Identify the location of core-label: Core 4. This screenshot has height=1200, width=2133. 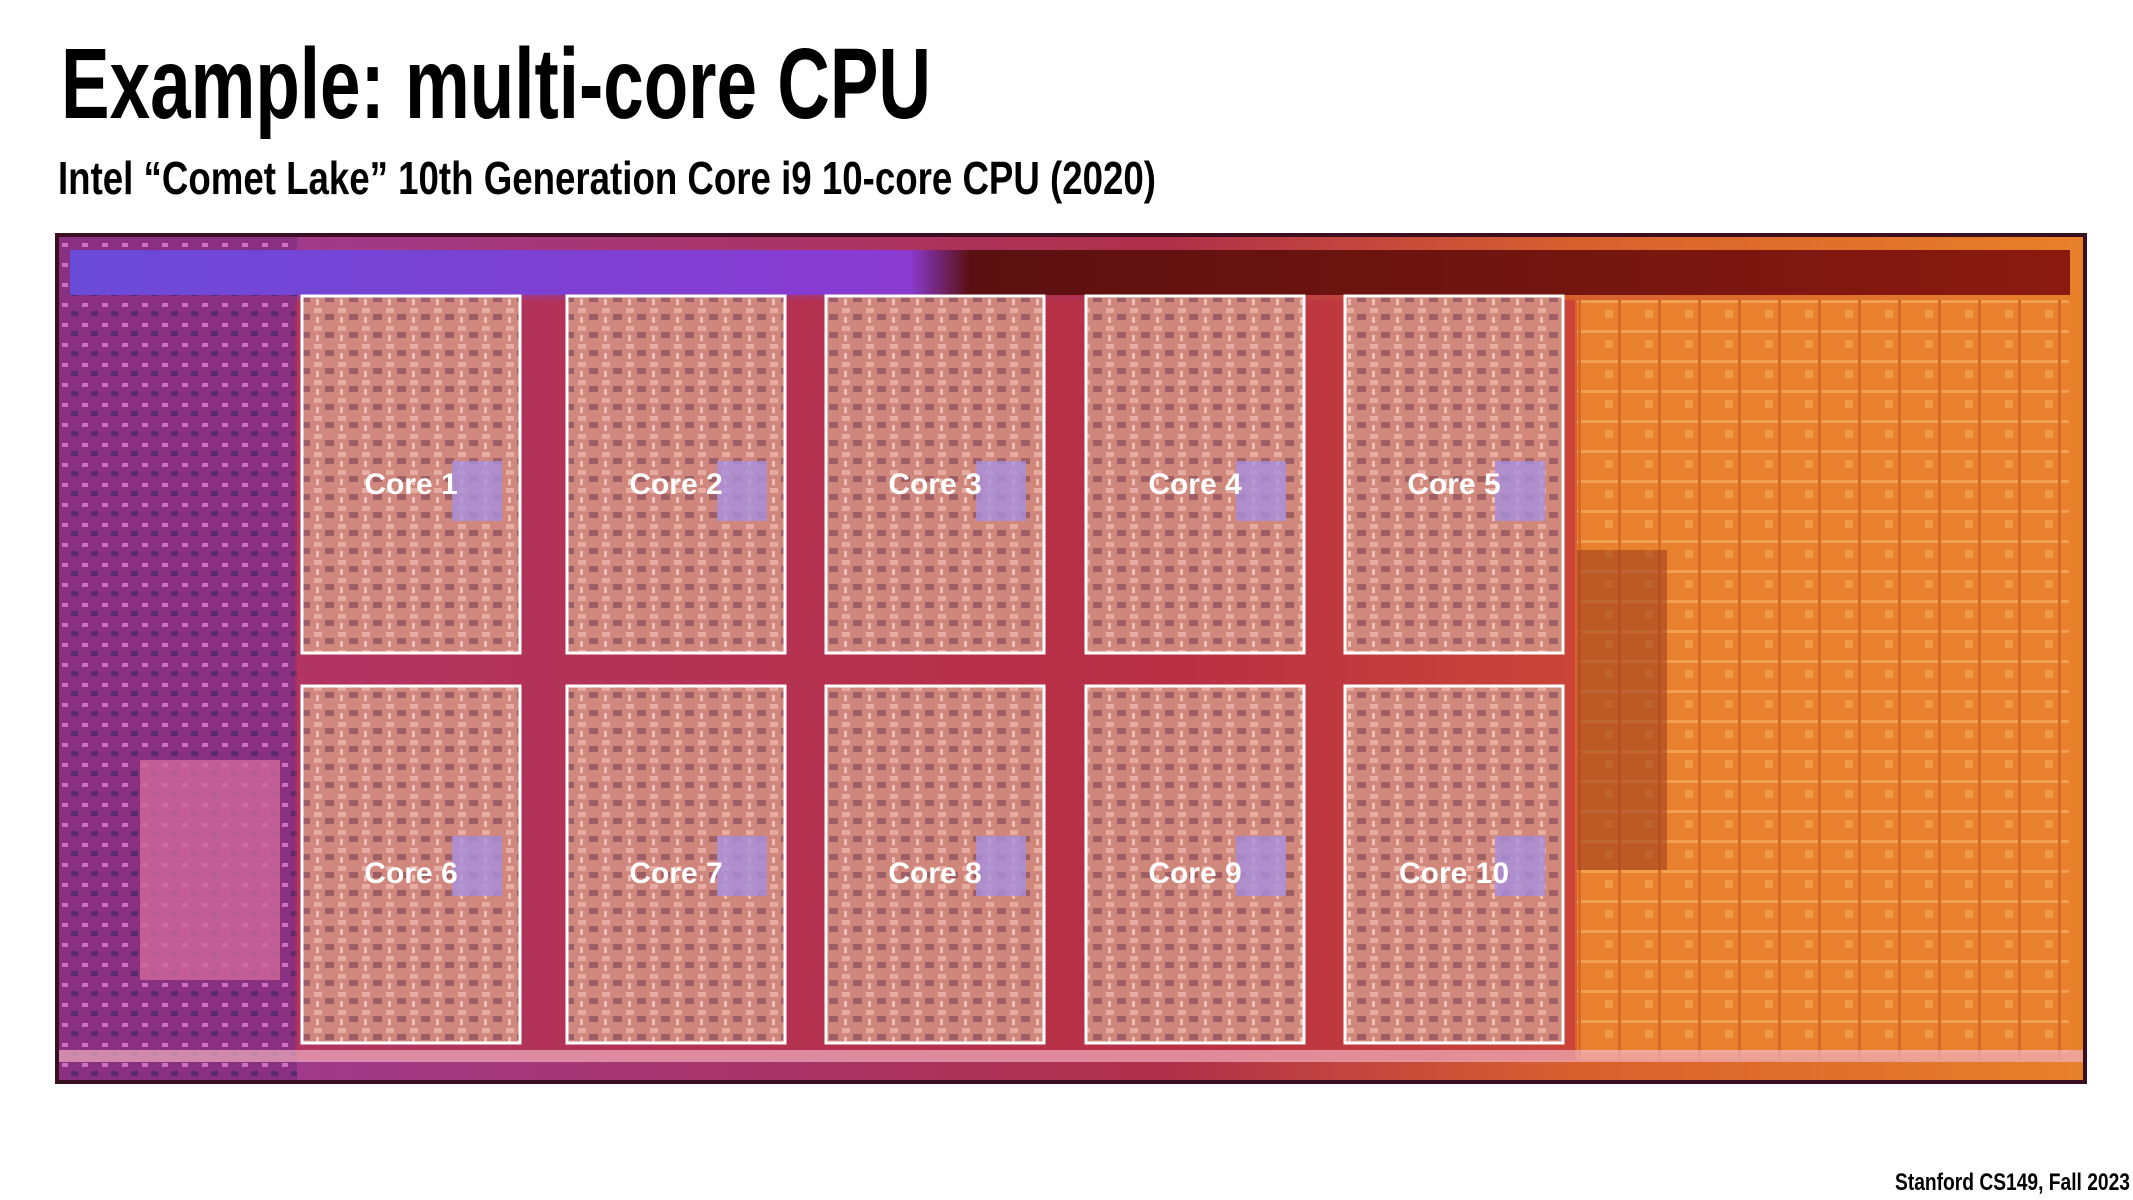
(1195, 484).